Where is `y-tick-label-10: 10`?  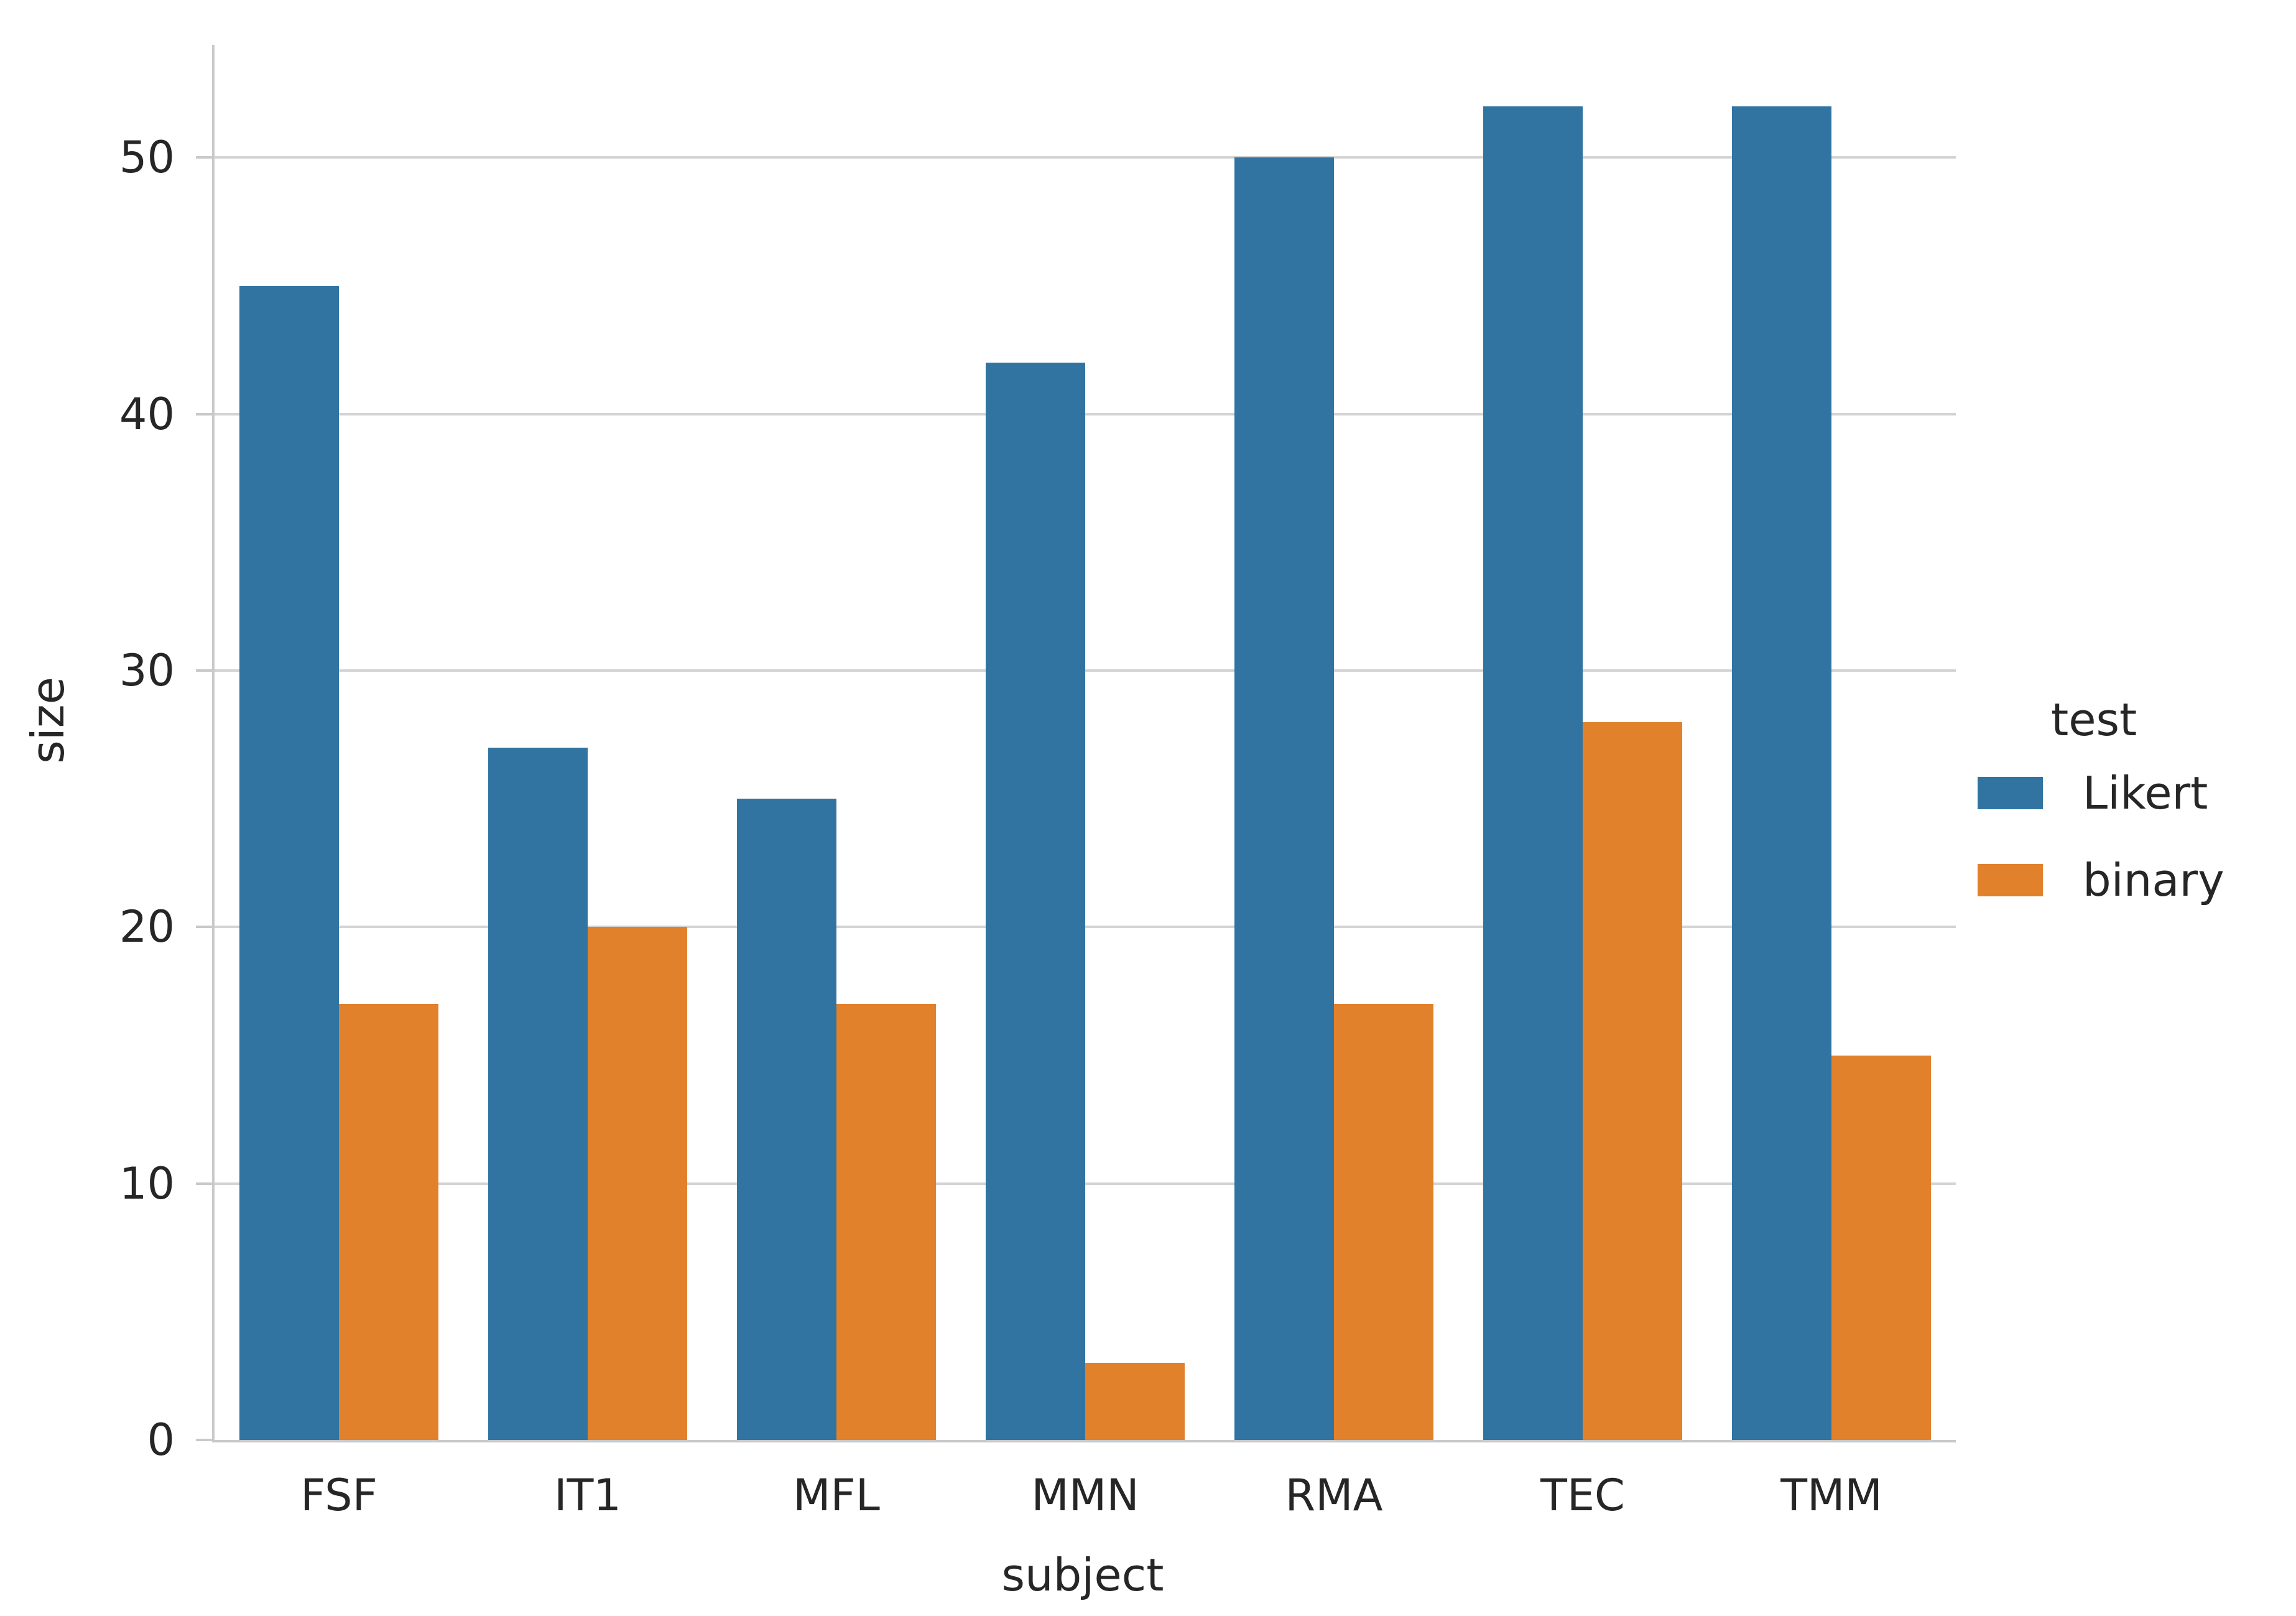 y-tick-label-10: 10 is located at coordinates (147, 1183).